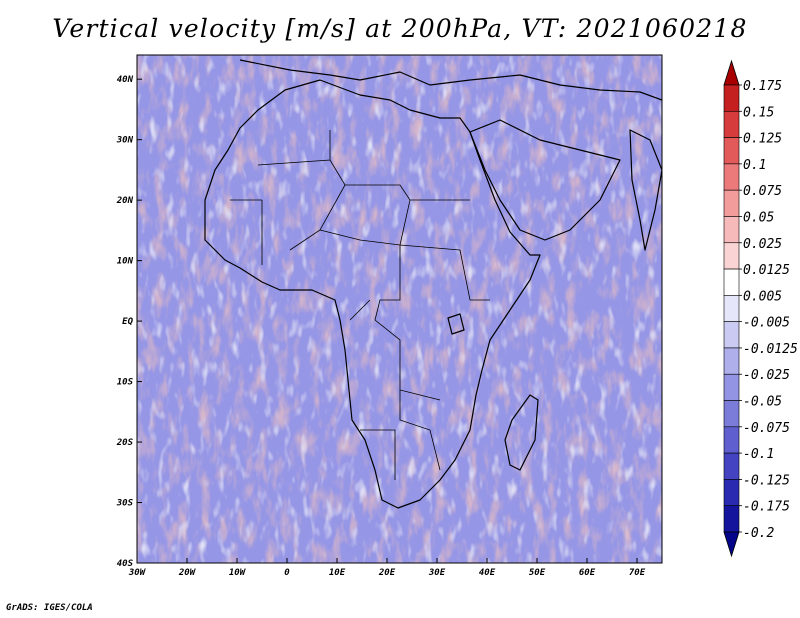 The image size is (800, 618). I want to click on latitude-axis: 40S 30S 20S 10S EQ 10N 20N 30N 40N, so click(129, 322).